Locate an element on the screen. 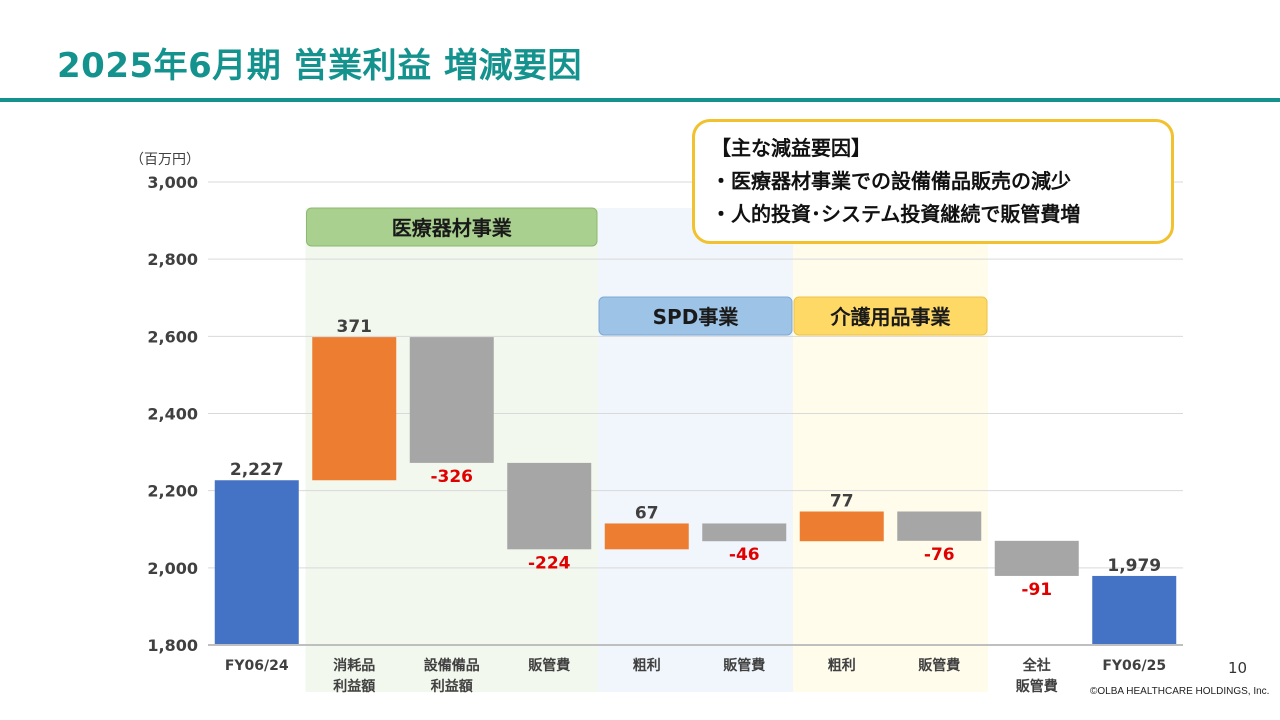 The image size is (1280, 720). page-number: 10 is located at coordinates (1238, 668).